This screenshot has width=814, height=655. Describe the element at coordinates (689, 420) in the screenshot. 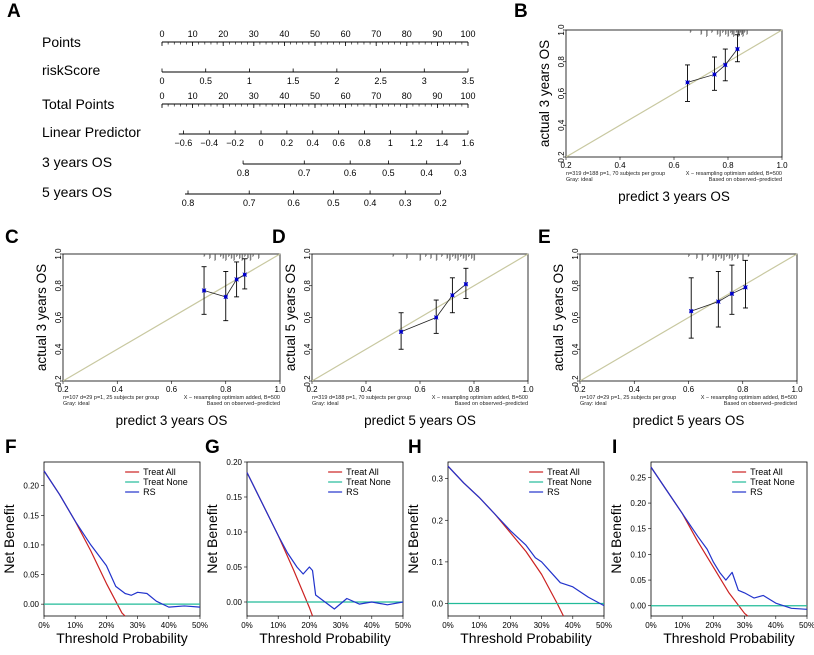

I see `x-axis-label: predict 5 years OS` at that location.